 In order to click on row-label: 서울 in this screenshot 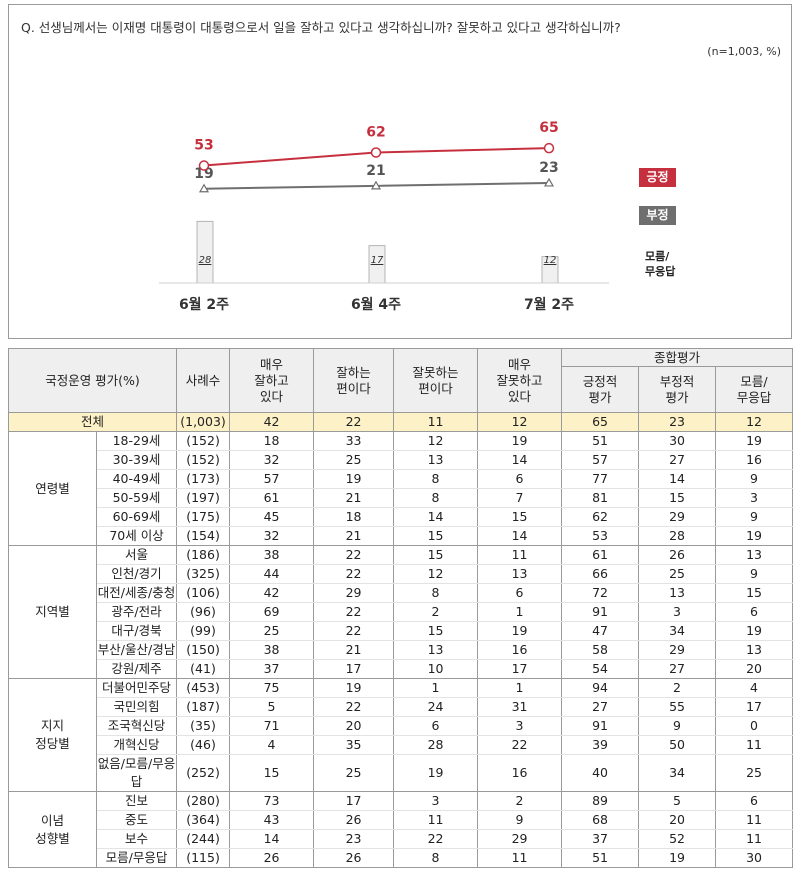, I will do `click(136, 555)`.